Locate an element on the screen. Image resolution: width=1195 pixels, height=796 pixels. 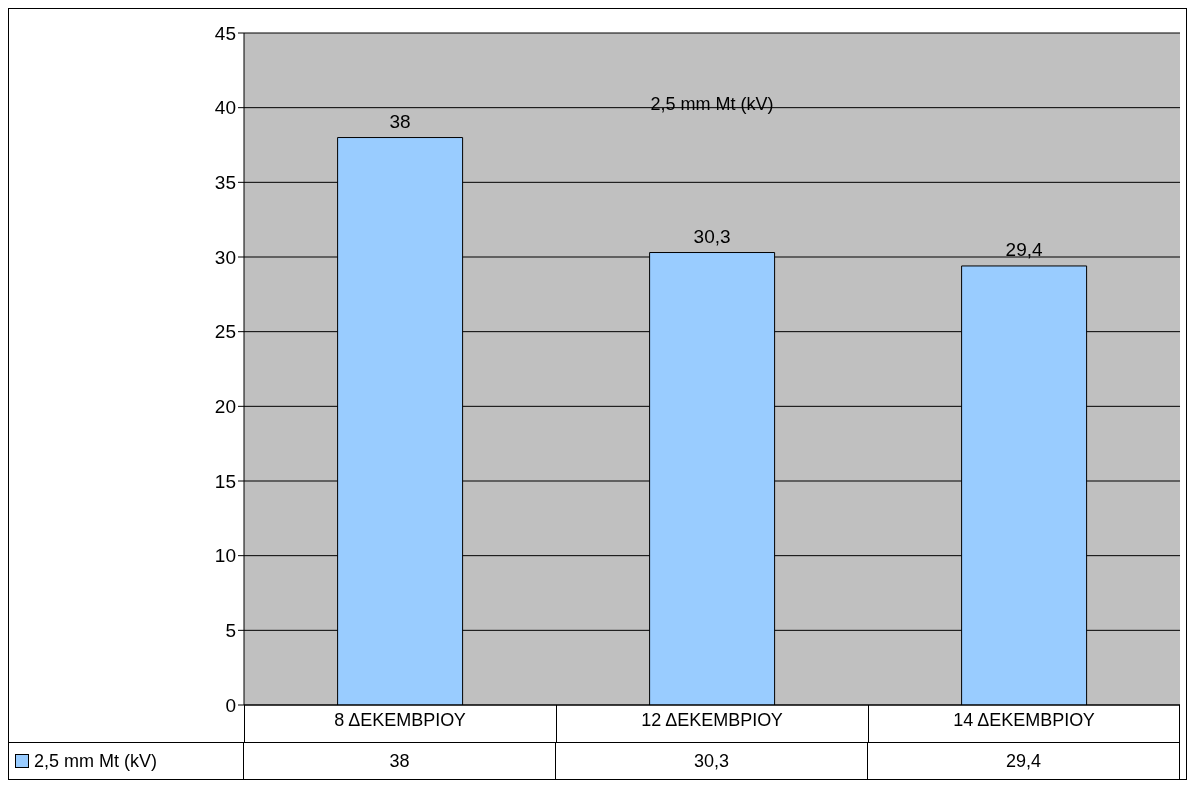
x-tick-label: 12 ΔΕΚΕΜΒΡΙΟΥ is located at coordinates (712, 719).